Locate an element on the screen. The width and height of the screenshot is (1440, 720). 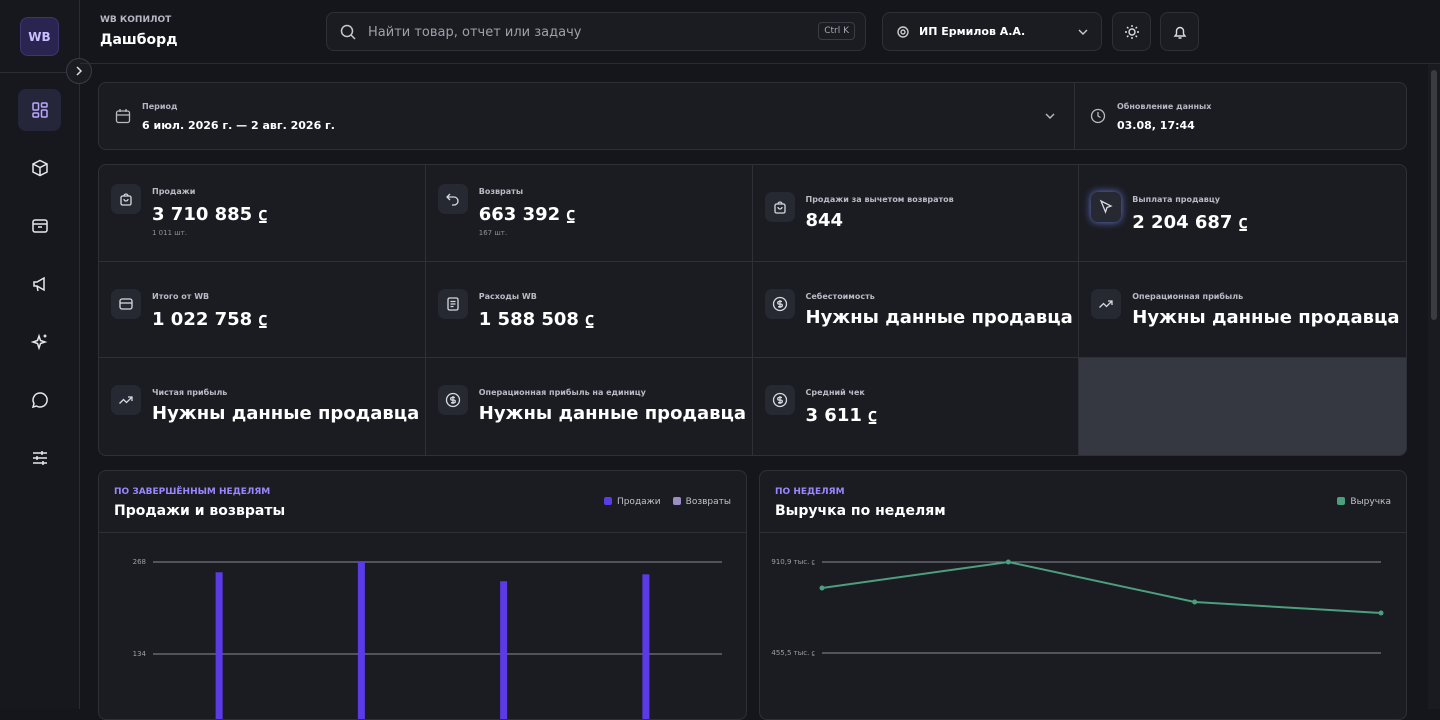
metric-card: Итого от WB 1 022 758 ⃀ is located at coordinates (262, 310).